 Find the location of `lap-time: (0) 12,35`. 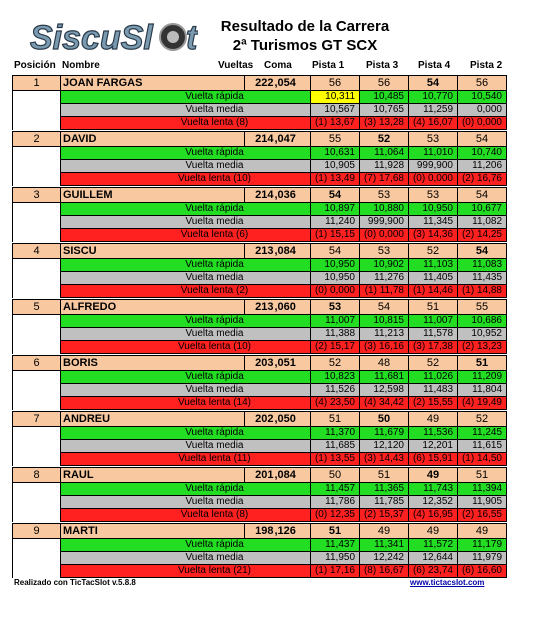

lap-time: (0) 12,35 is located at coordinates (335, 515).